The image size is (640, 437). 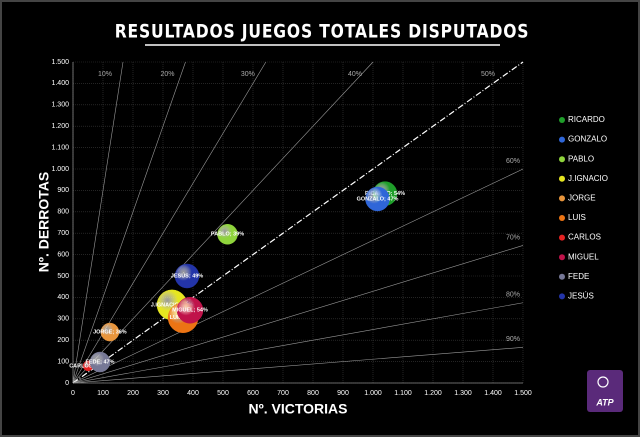 What do you see at coordinates (63, 361) in the screenshot?
I see `y-tick-label: 100` at bounding box center [63, 361].